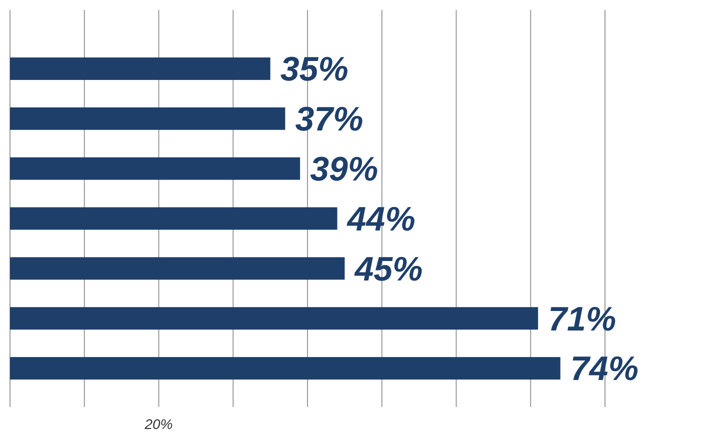  Describe the element at coordinates (314, 69) in the screenshot. I see `data-label: 35%` at that location.